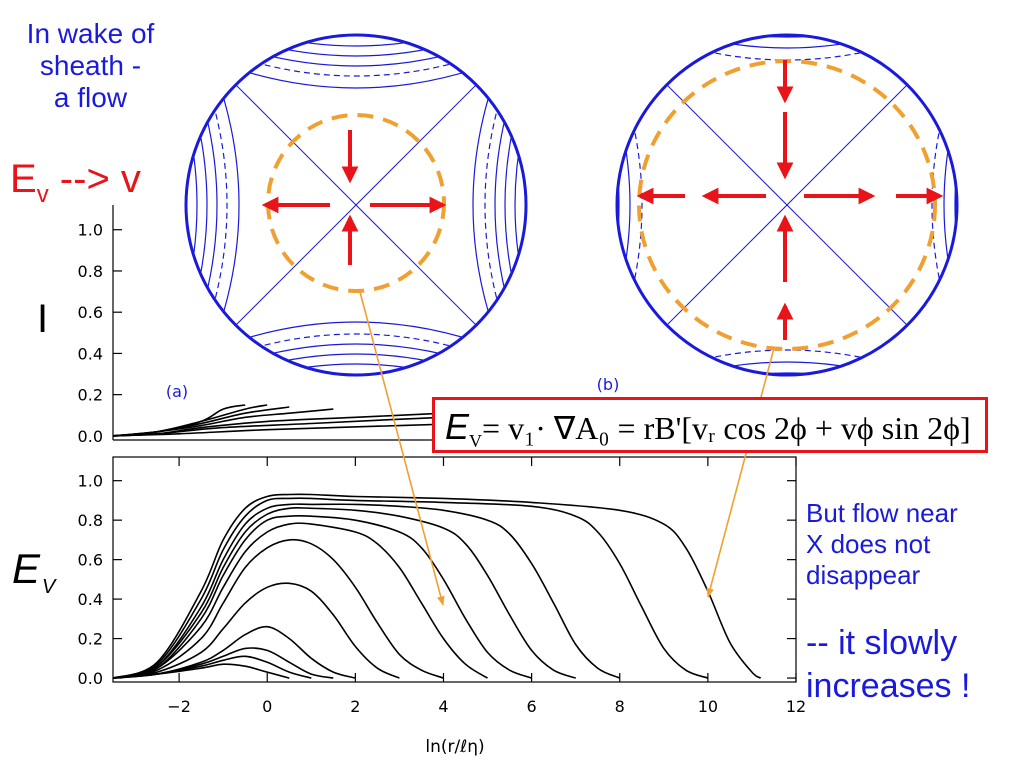  I want to click on top-y-tick-label: 0.6, so click(90, 312).